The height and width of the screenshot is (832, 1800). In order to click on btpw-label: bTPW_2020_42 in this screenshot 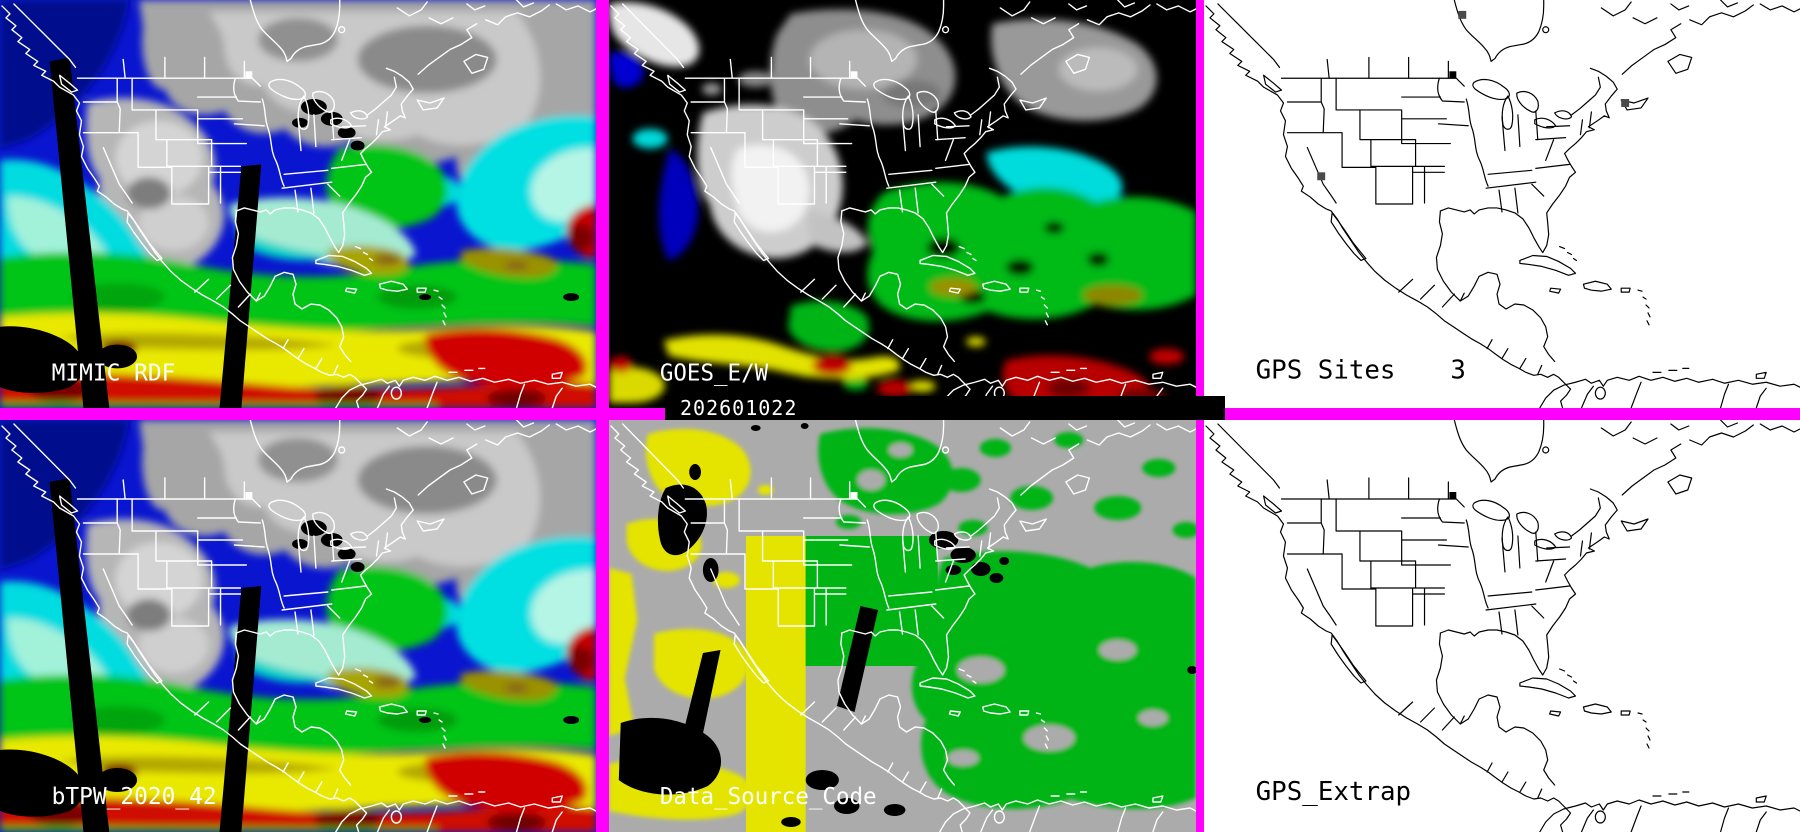, I will do `click(134, 797)`.